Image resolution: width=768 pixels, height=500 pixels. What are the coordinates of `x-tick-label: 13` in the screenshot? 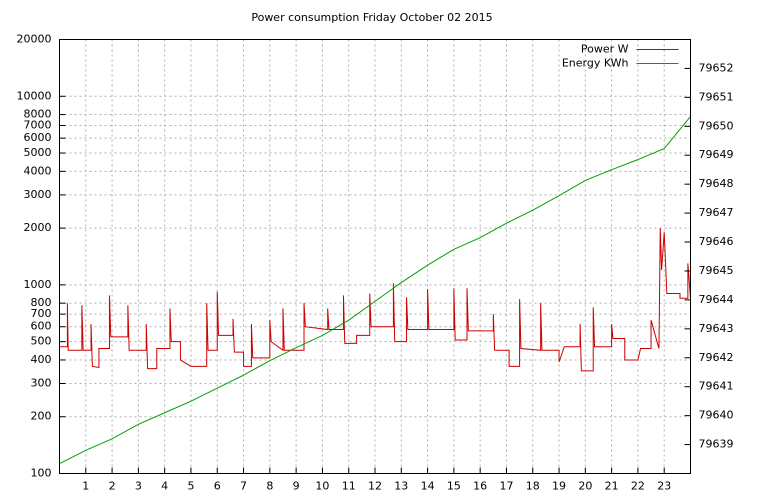 It's located at (401, 486).